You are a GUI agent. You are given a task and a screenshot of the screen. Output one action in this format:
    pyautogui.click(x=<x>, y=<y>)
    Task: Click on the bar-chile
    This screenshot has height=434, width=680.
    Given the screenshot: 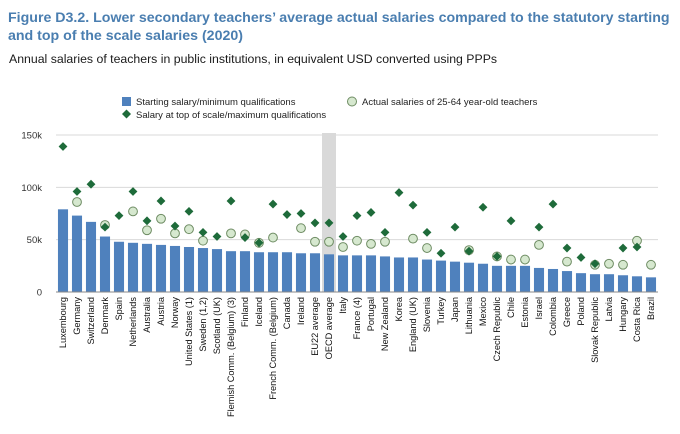 What is the action you would take?
    pyautogui.click(x=511, y=278)
    